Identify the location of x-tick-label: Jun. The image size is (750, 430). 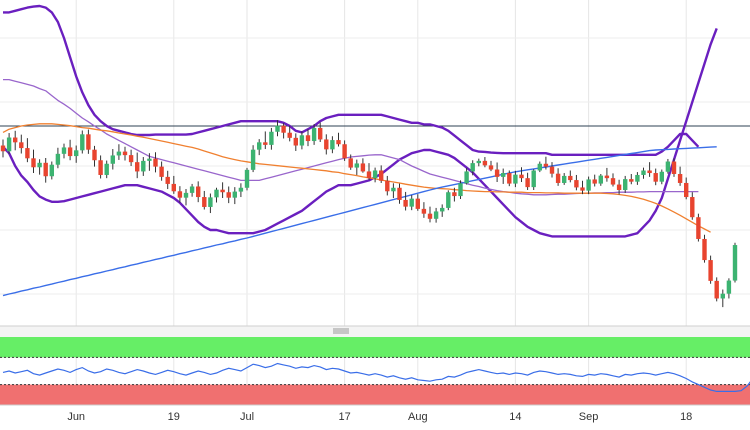
(76, 417).